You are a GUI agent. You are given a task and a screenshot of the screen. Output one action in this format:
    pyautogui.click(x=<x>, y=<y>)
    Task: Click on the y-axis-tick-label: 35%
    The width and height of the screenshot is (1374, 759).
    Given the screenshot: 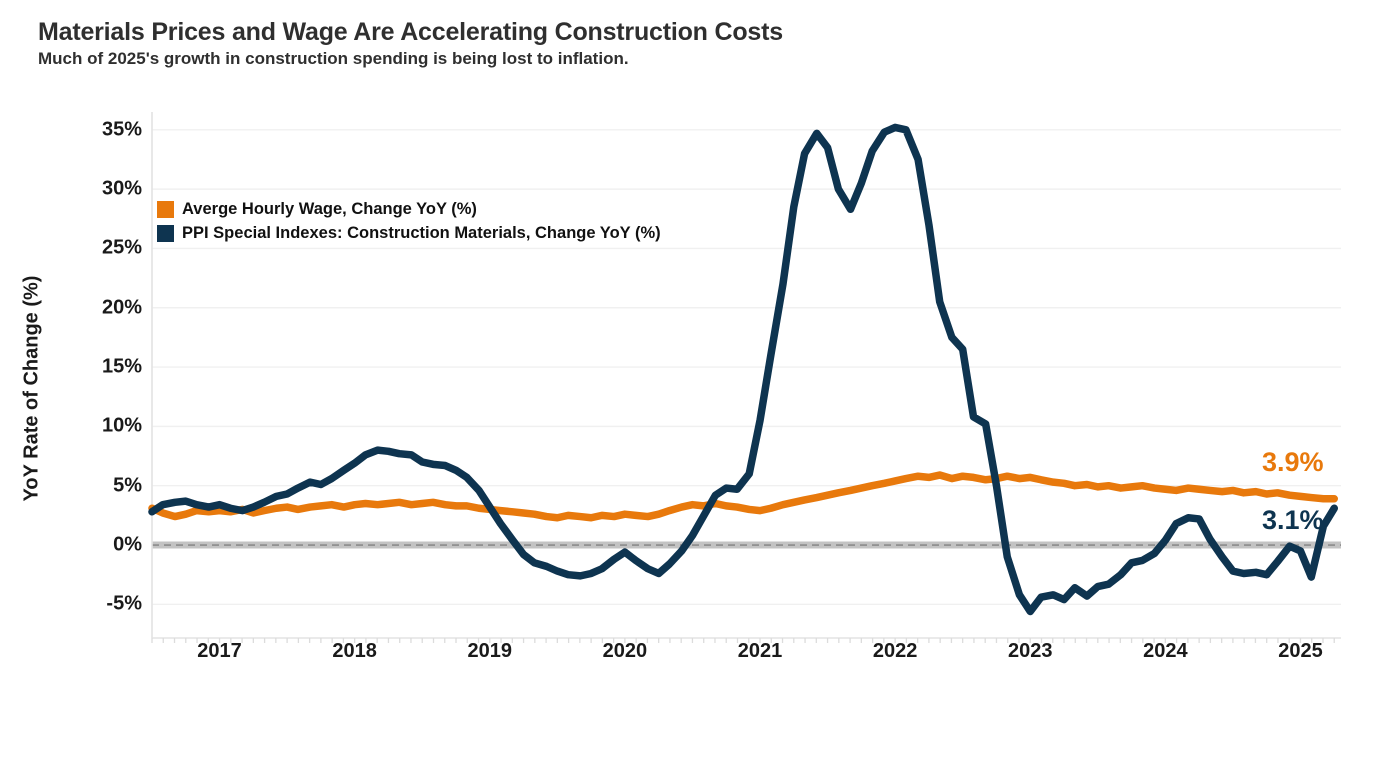 What is the action you would take?
    pyautogui.click(x=121, y=129)
    